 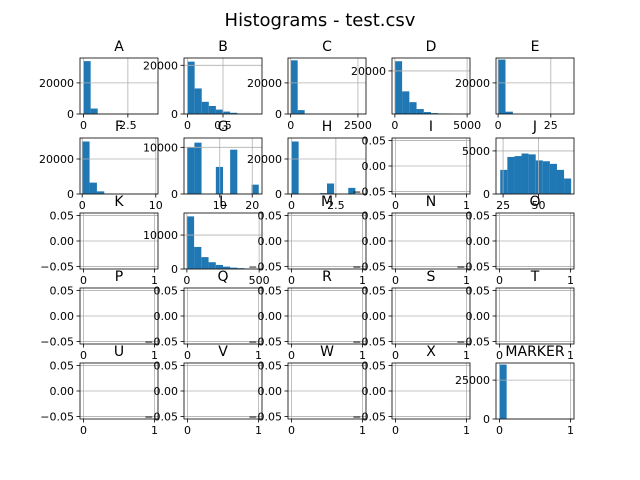 I want to click on xtick-label-m-0: 0, so click(x=291, y=280).